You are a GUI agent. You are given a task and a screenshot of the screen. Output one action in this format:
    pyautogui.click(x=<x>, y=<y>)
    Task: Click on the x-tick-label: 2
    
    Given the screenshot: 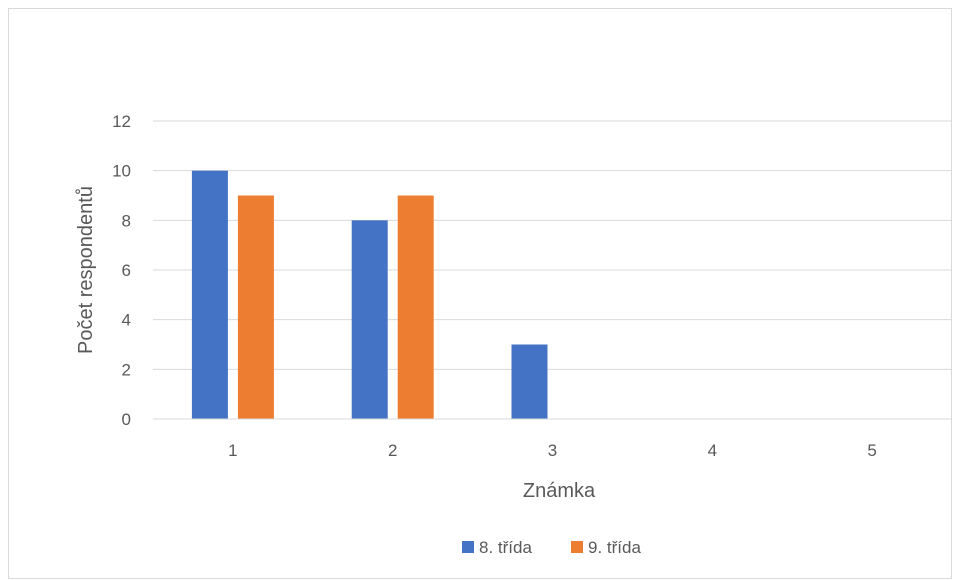 What is the action you would take?
    pyautogui.click(x=392, y=450)
    